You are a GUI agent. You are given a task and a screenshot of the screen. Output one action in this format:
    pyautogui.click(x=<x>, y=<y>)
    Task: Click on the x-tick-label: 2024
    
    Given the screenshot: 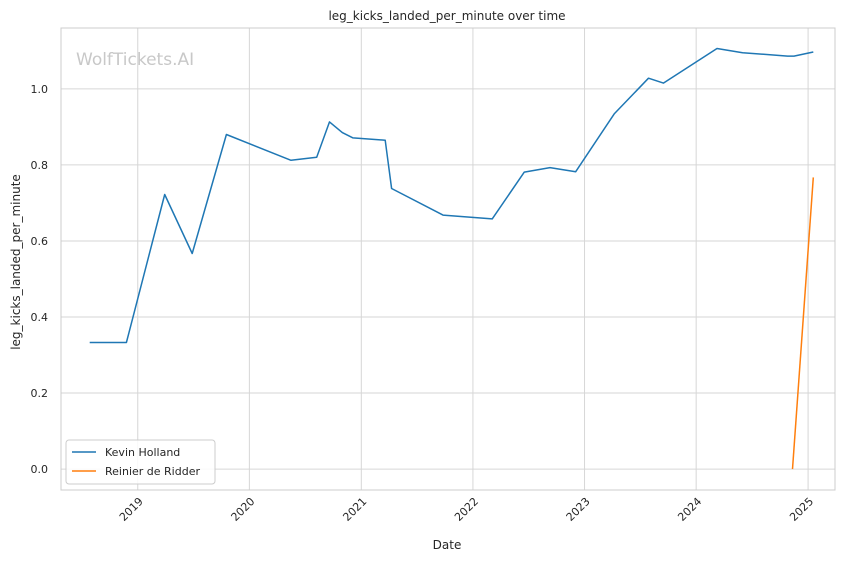 What is the action you would take?
    pyautogui.click(x=689, y=509)
    